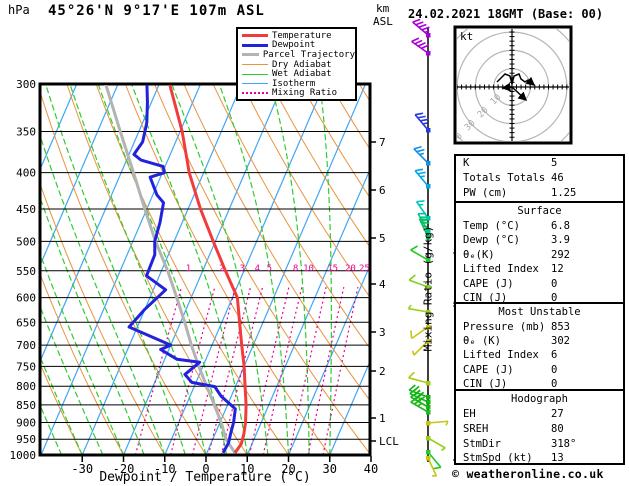 The height and width of the screenshot is (486, 629). I want to click on hodograph-trace, so click(516, 79).